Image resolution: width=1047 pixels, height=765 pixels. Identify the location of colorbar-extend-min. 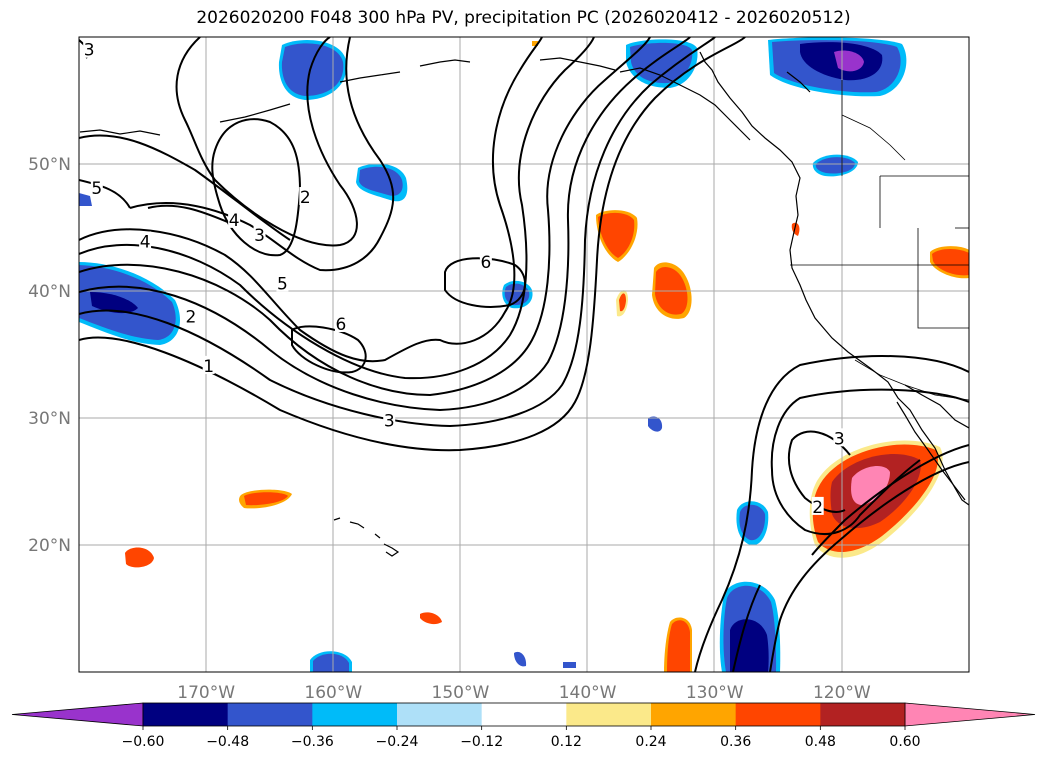
(77, 714).